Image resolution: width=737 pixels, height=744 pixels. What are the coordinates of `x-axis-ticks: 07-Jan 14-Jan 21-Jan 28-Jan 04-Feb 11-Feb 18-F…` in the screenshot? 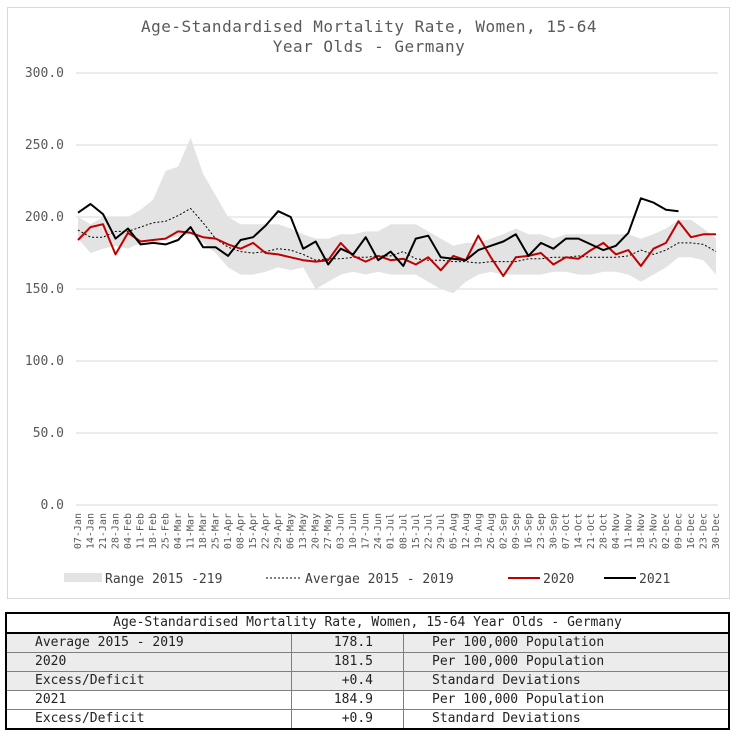 It's located at (397, 531).